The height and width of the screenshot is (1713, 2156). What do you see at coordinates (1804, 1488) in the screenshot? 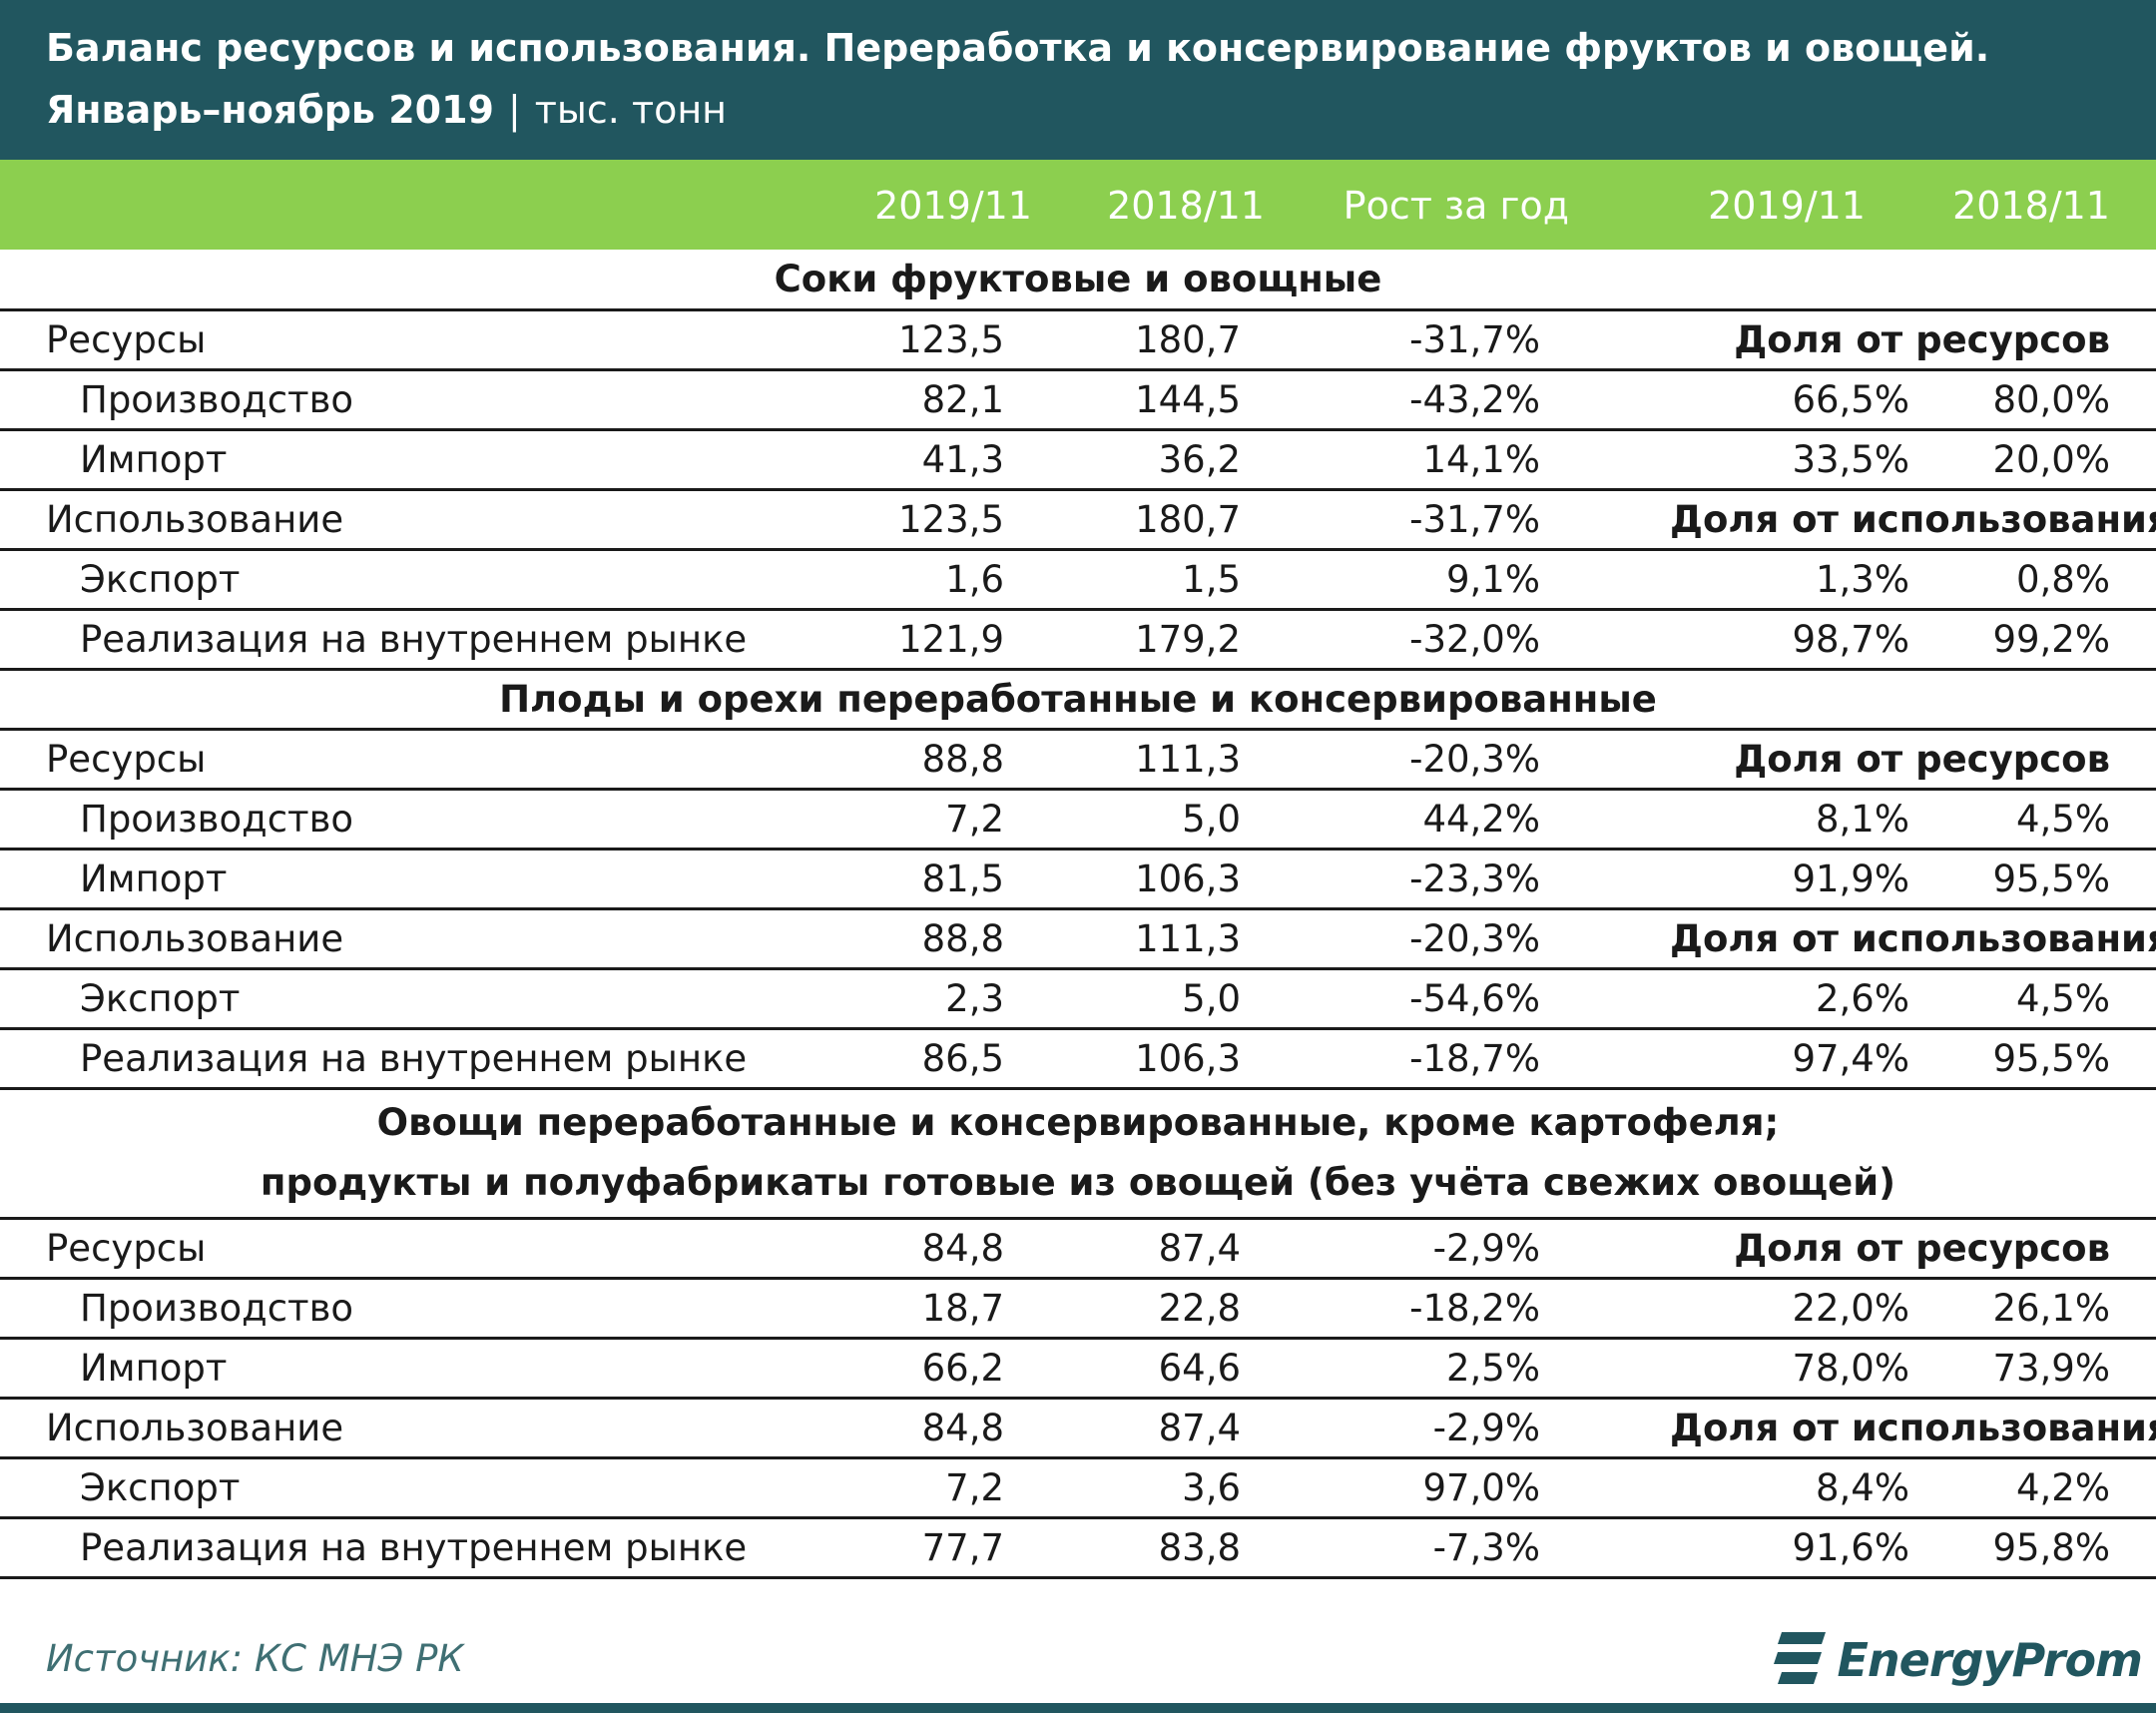
I see `cell-share-2019: 8,4%` at bounding box center [1804, 1488].